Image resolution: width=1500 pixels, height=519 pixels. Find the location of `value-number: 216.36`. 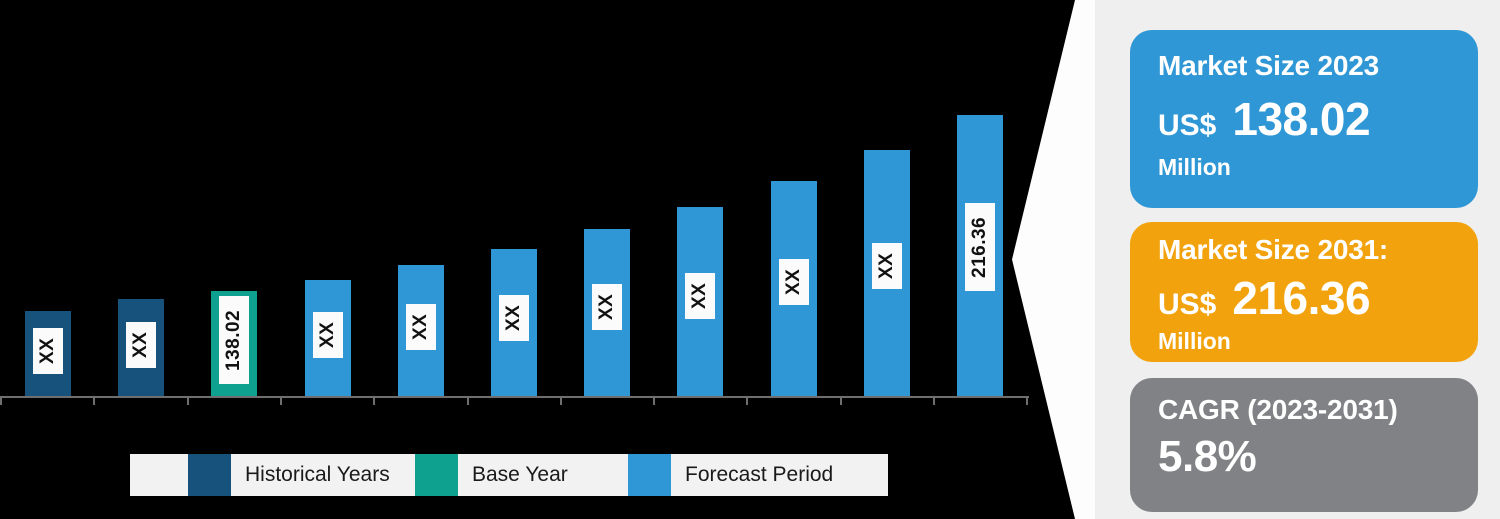

value-number: 216.36 is located at coordinates (1301, 298).